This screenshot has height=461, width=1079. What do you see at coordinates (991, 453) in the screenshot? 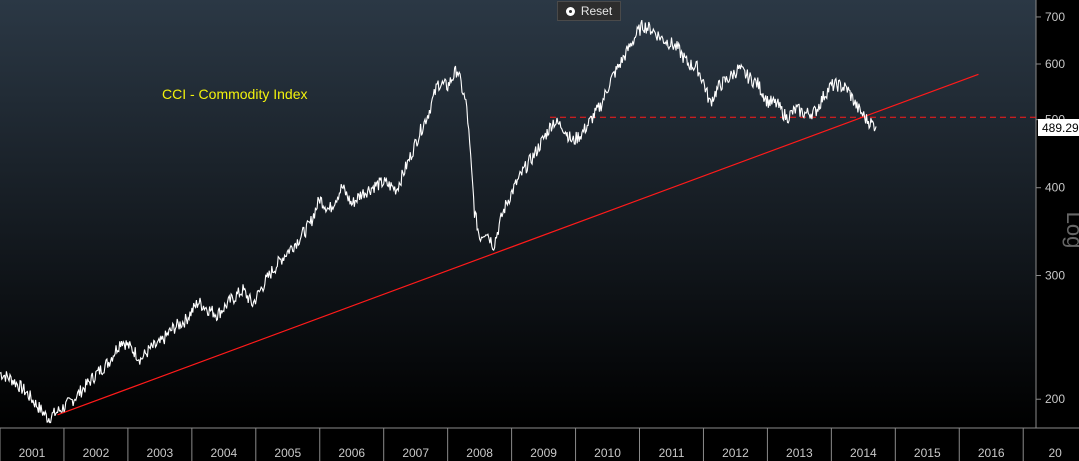
I see `x-tick-label: 2016` at bounding box center [991, 453].